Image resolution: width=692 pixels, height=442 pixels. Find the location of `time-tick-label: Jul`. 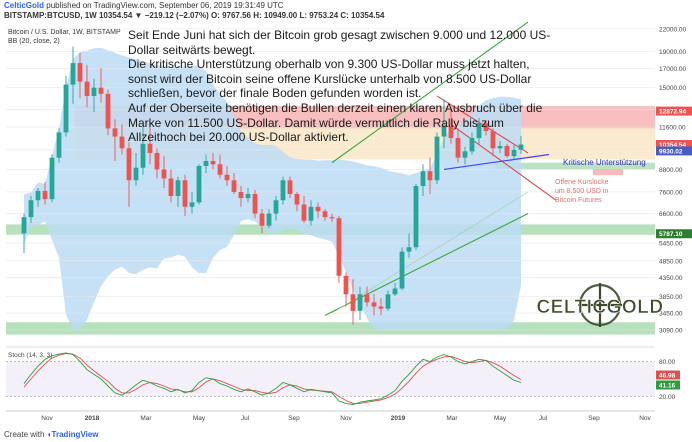

time-tick-label: Jul is located at coordinates (543, 418).